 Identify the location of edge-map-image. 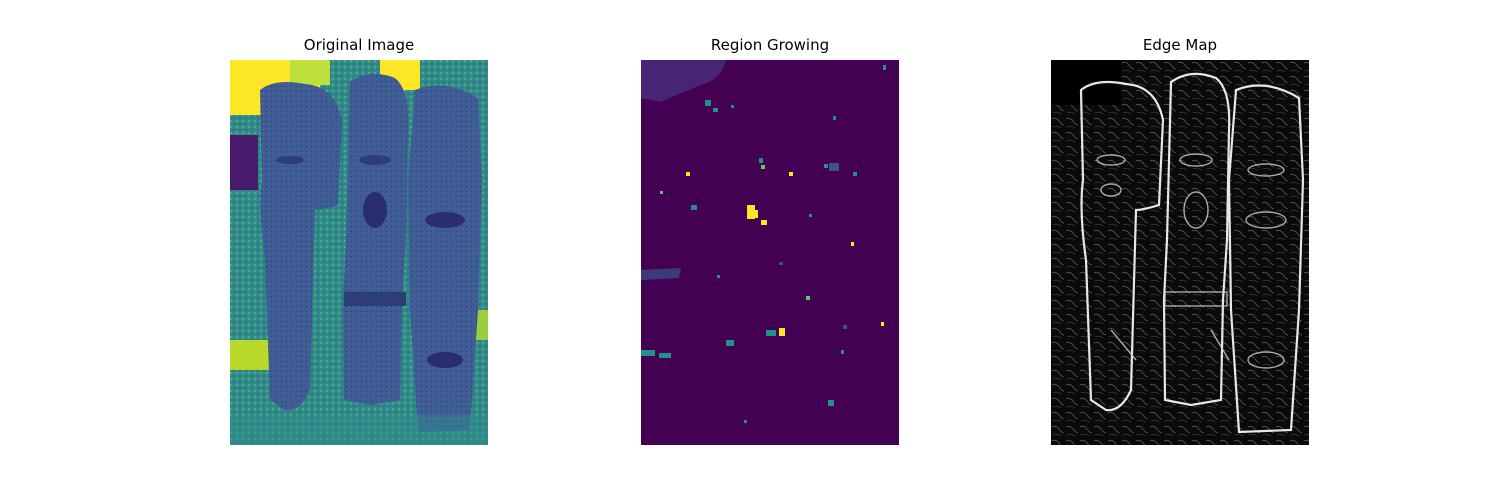
(1180, 252).